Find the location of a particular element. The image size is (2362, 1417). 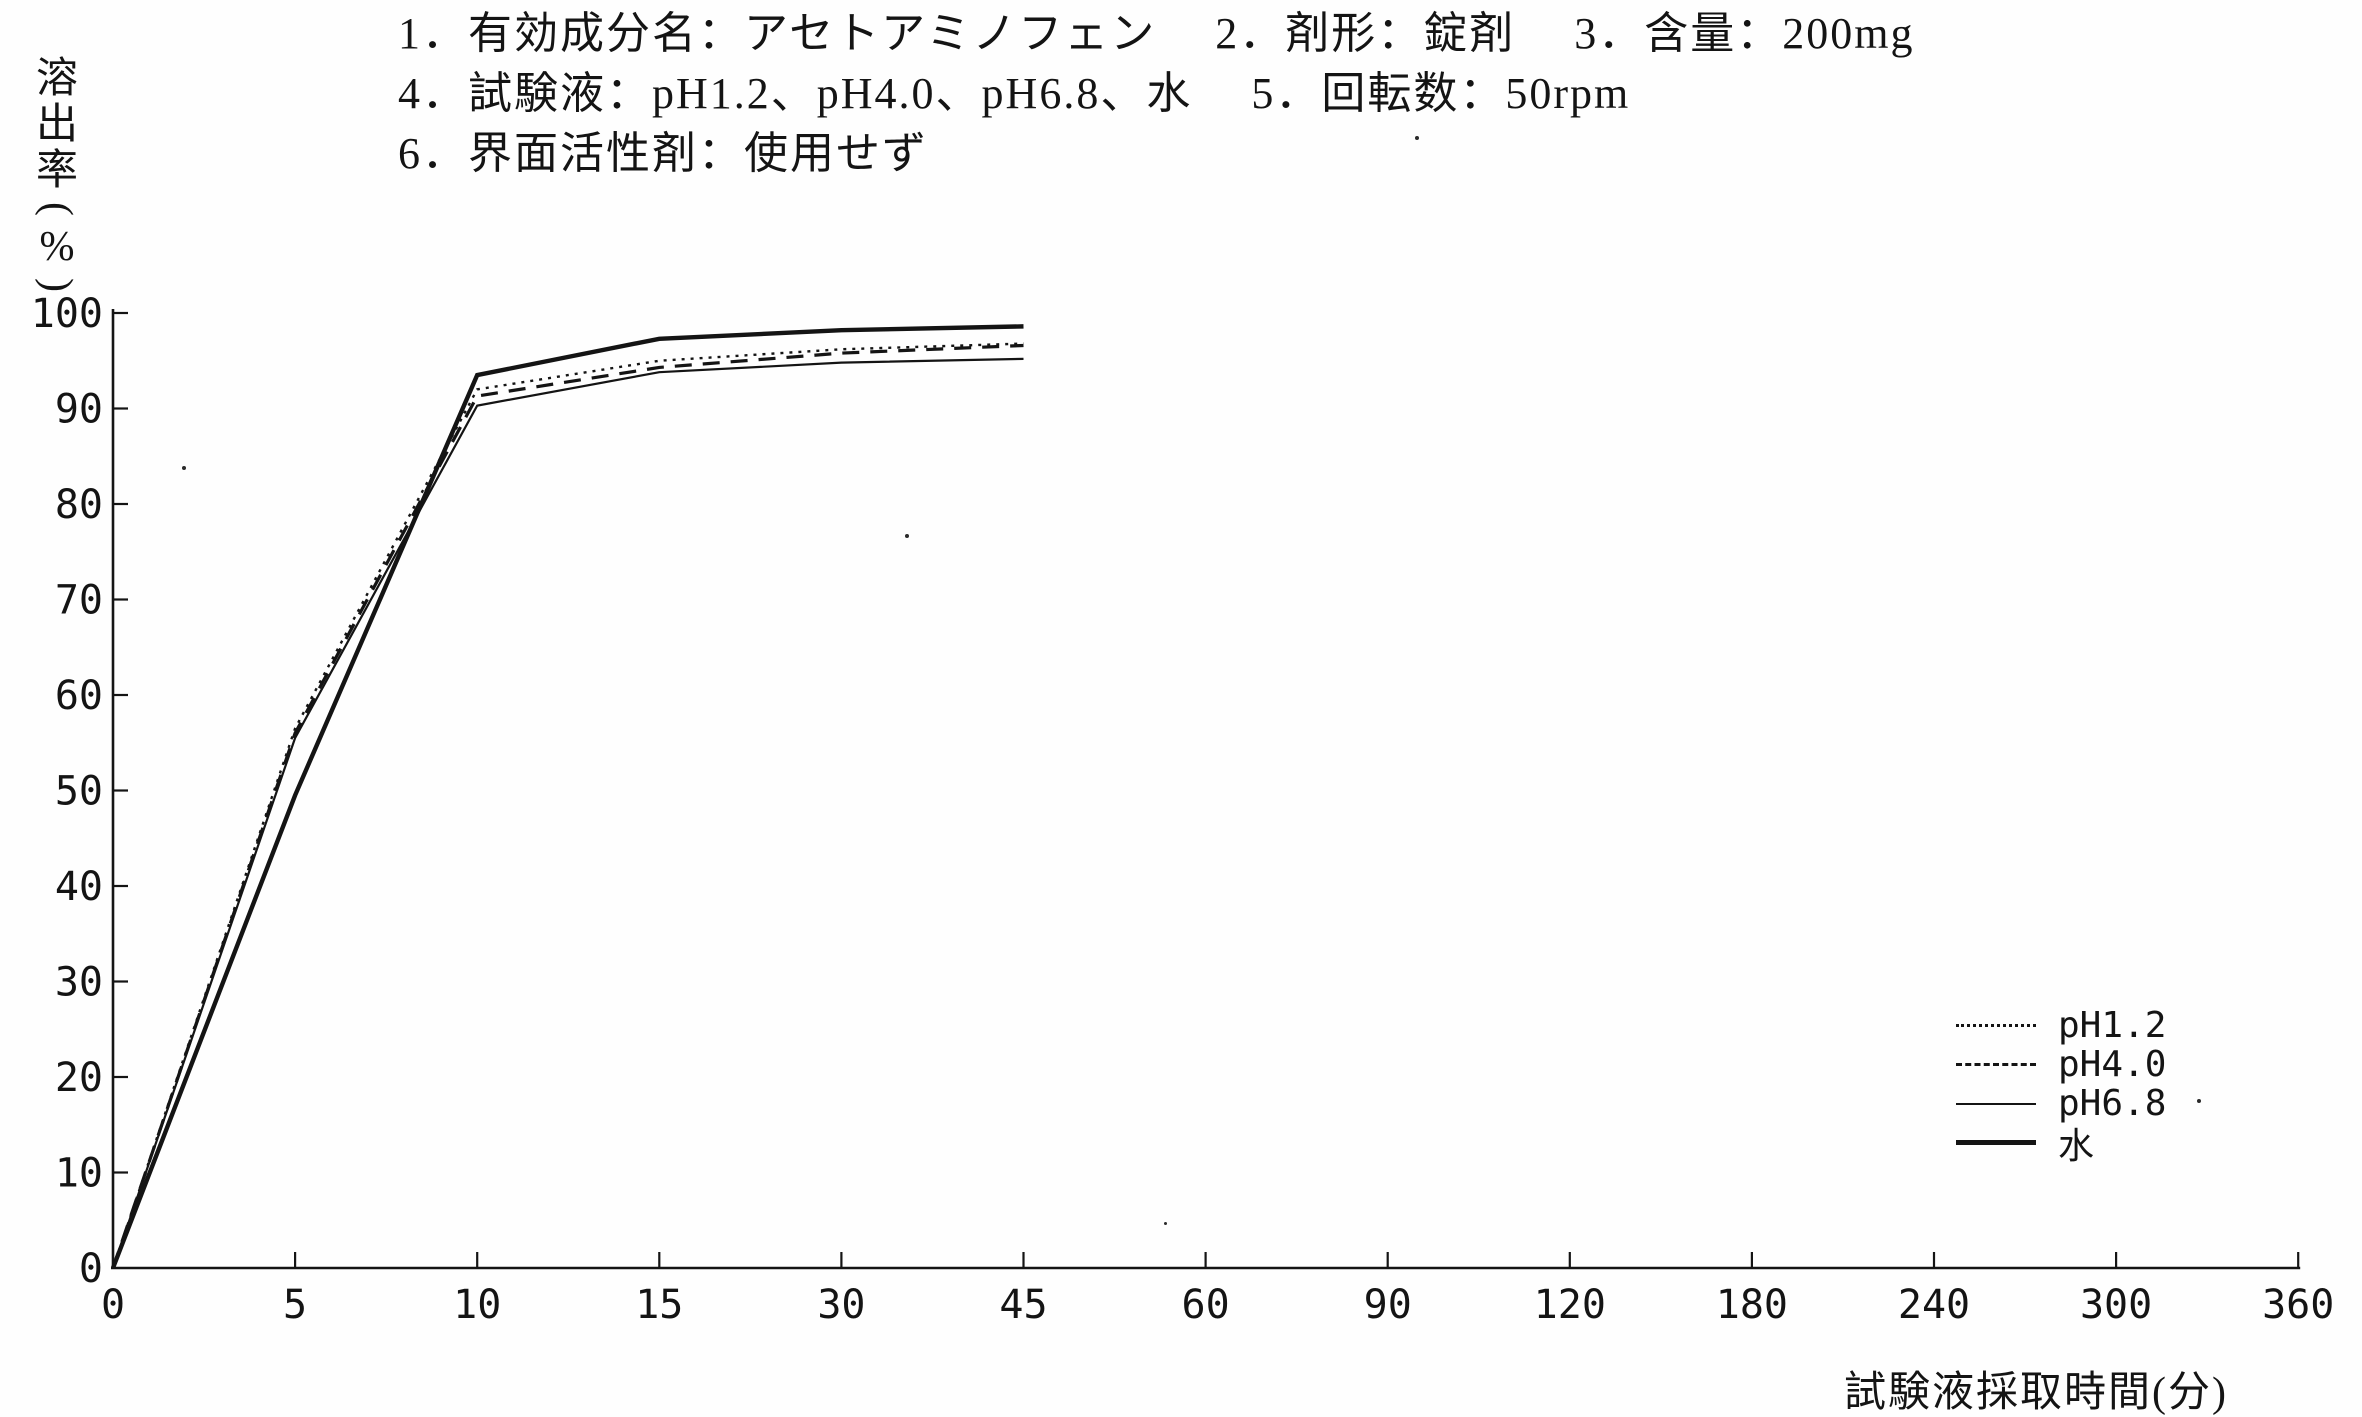

legend-item-pH1.2: pH1.2 is located at coordinates (2061, 1025).